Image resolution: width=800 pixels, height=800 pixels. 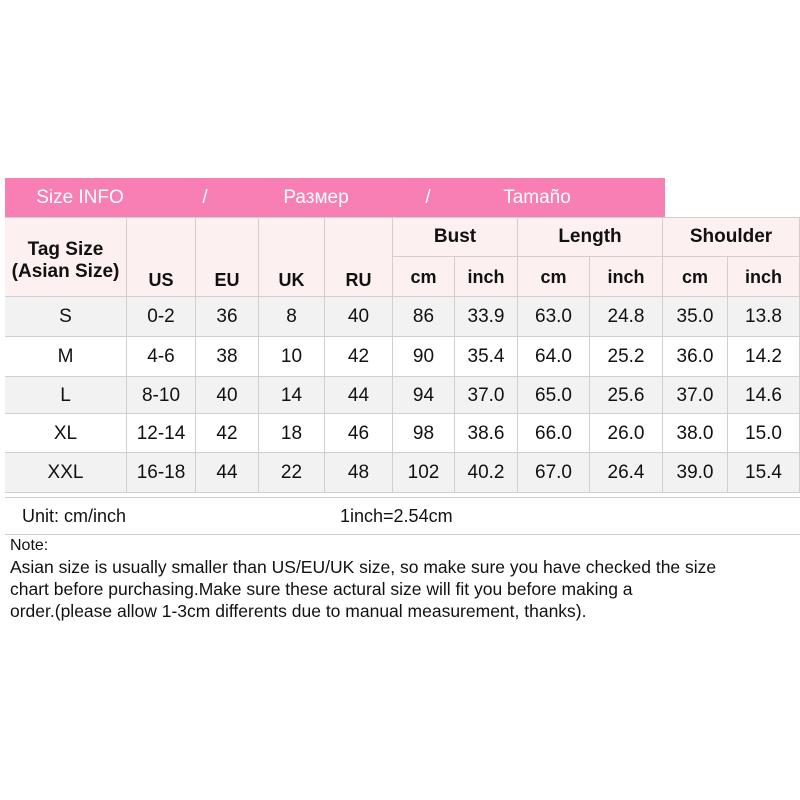 I want to click on header-bg, so click(x=402, y=257).